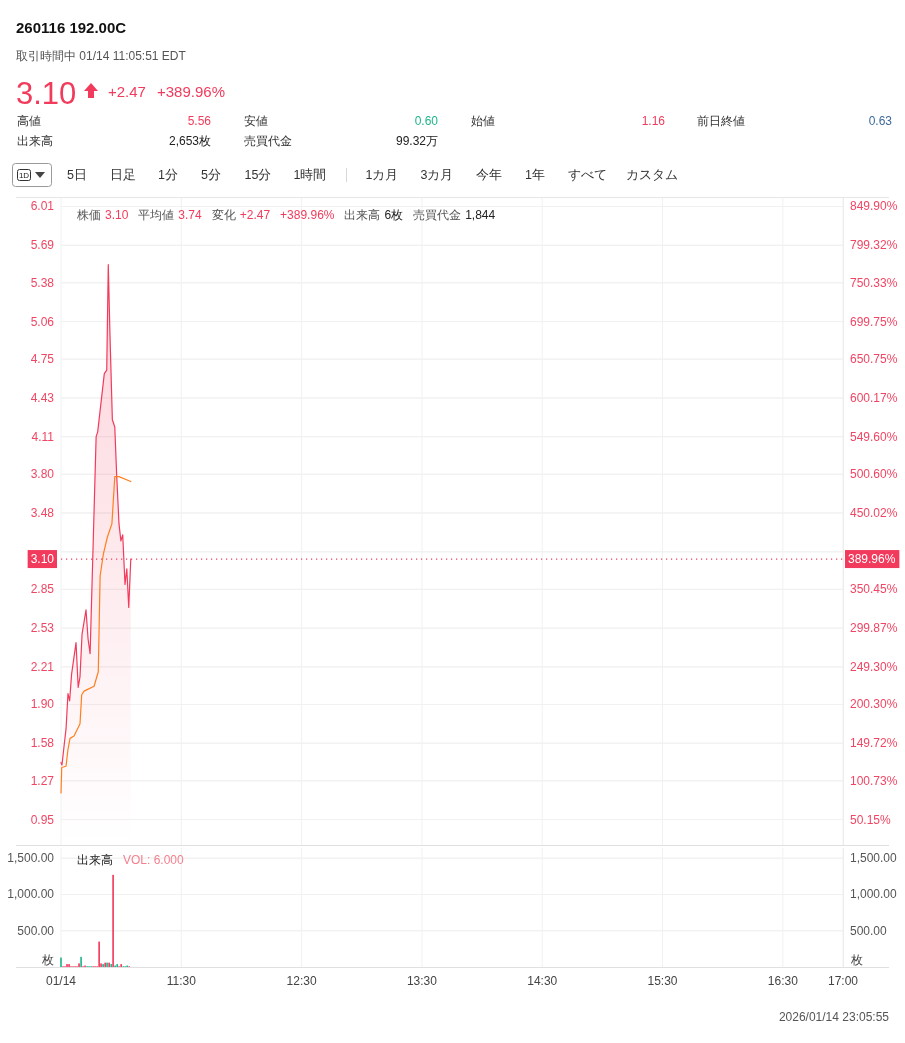 This screenshot has height=1043, width=905. What do you see at coordinates (542, 981) in the screenshot?
I see `x-tick-label: 14:30` at bounding box center [542, 981].